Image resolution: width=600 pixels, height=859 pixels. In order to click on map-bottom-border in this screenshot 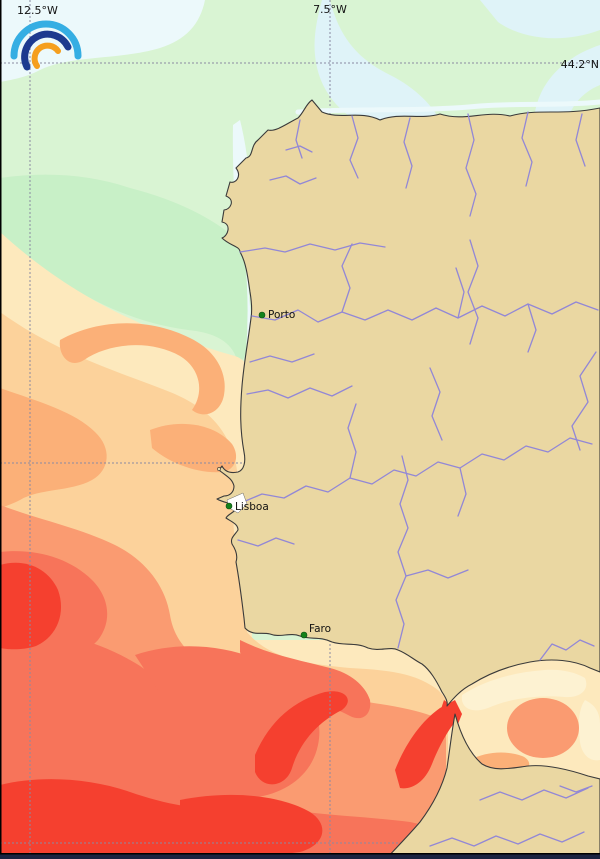, I will do `click(300, 854)`.